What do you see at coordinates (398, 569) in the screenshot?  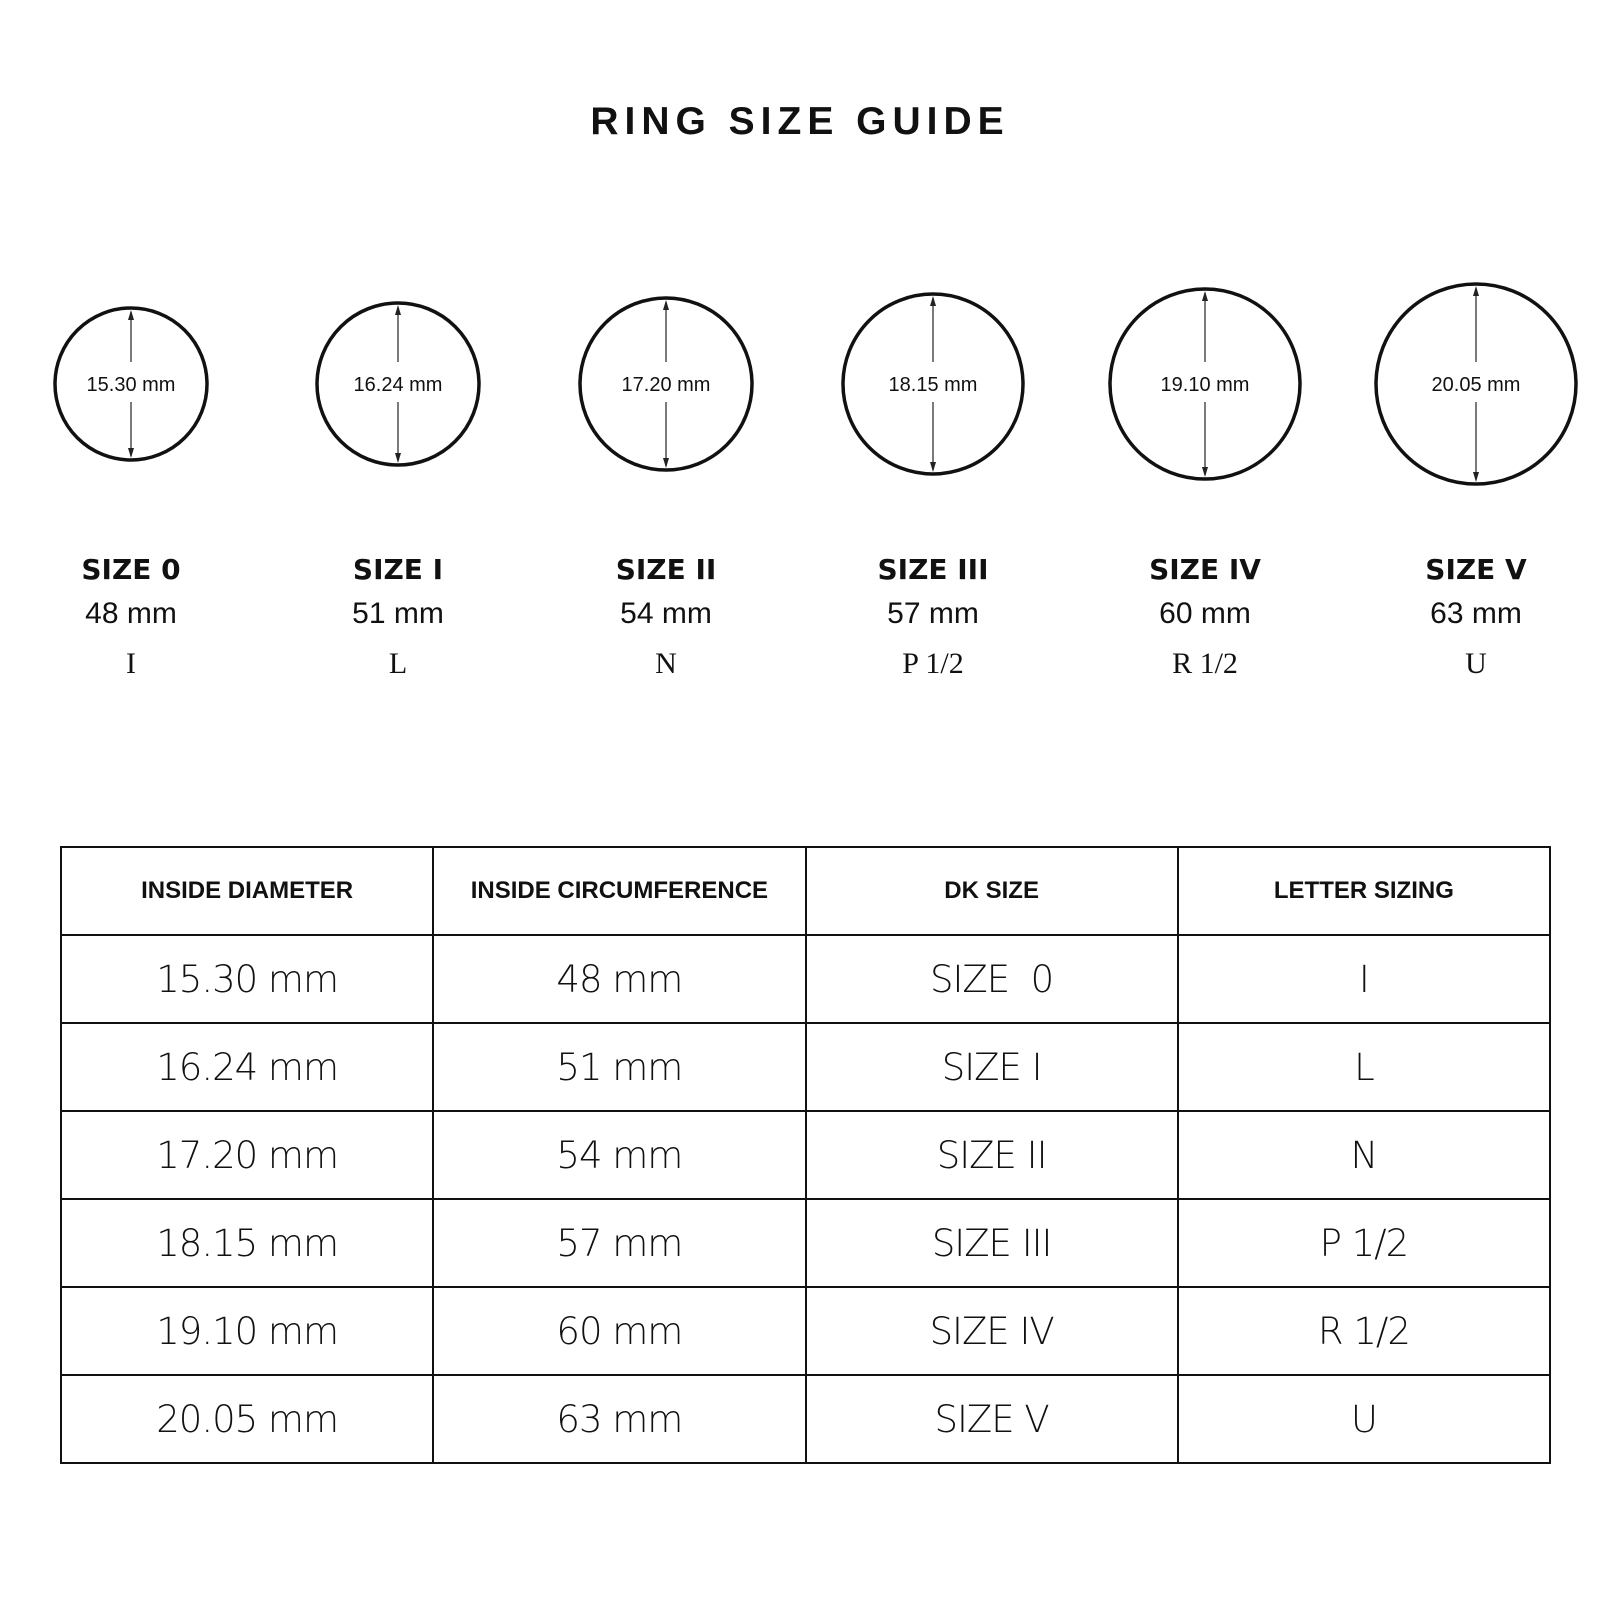 I see `dk-size: SIZE I` at bounding box center [398, 569].